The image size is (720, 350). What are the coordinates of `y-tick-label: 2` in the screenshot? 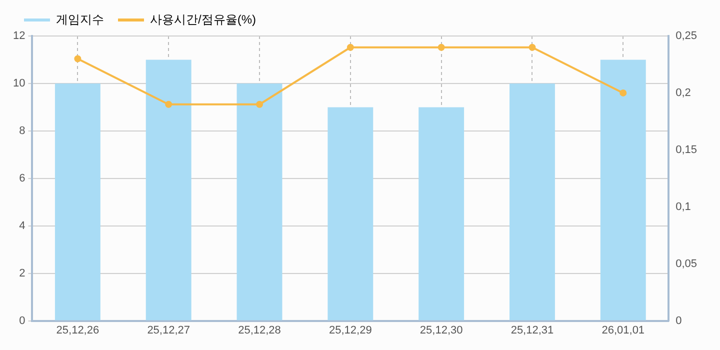 It's located at (22, 273).